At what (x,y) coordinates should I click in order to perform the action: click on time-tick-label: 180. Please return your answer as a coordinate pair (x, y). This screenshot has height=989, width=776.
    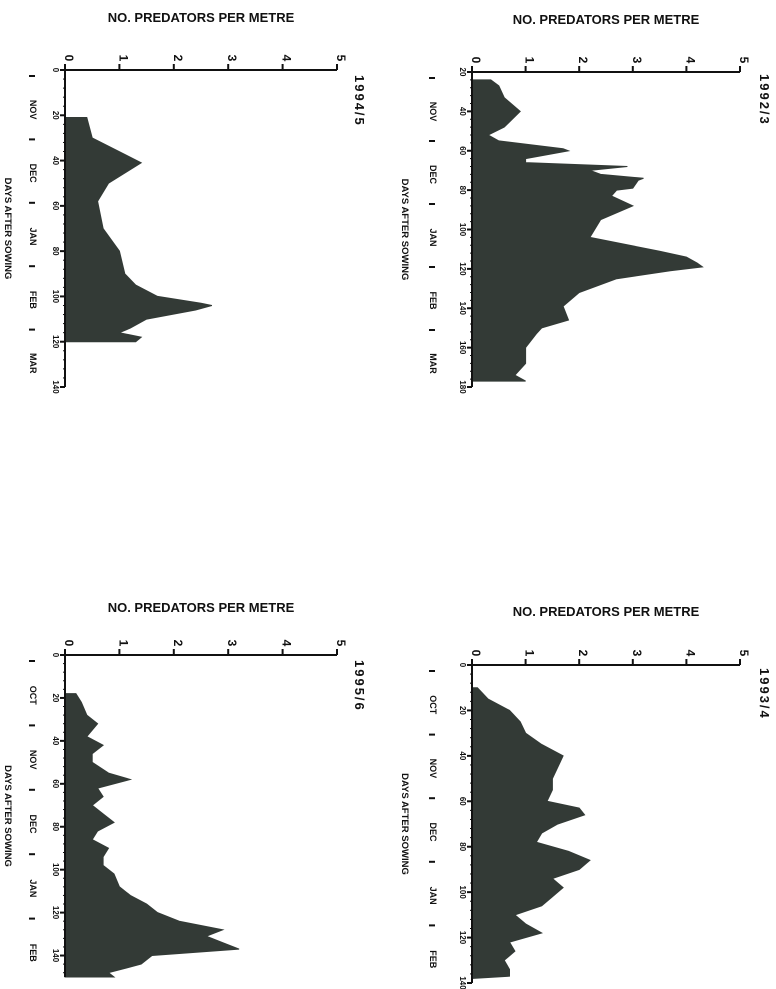
    Looking at the image, I should click on (462, 387).